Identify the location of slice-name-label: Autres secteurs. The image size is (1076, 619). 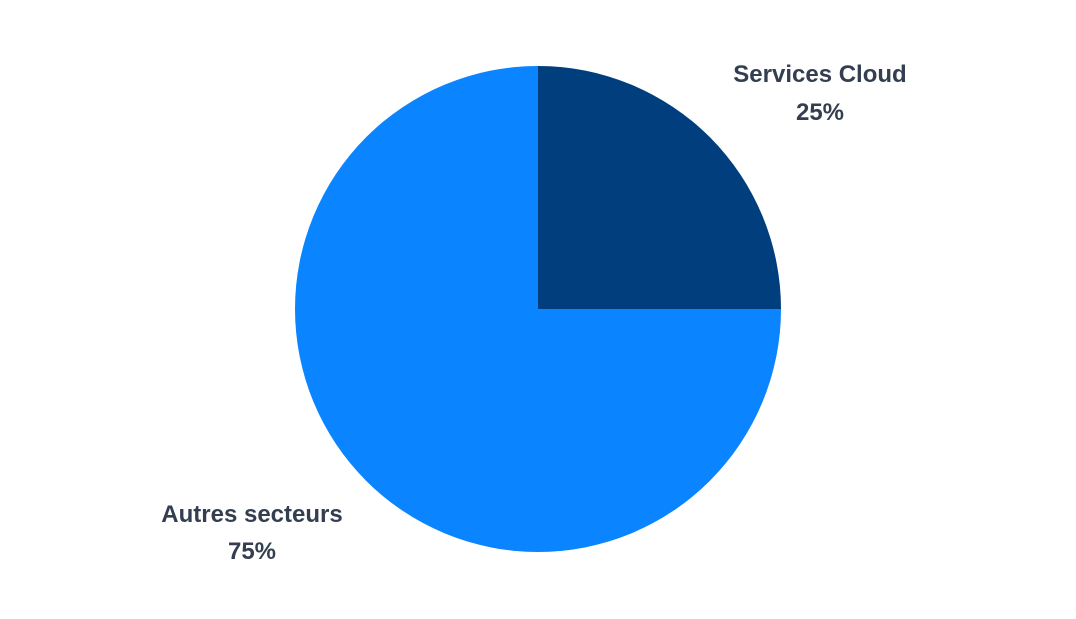
(251, 514).